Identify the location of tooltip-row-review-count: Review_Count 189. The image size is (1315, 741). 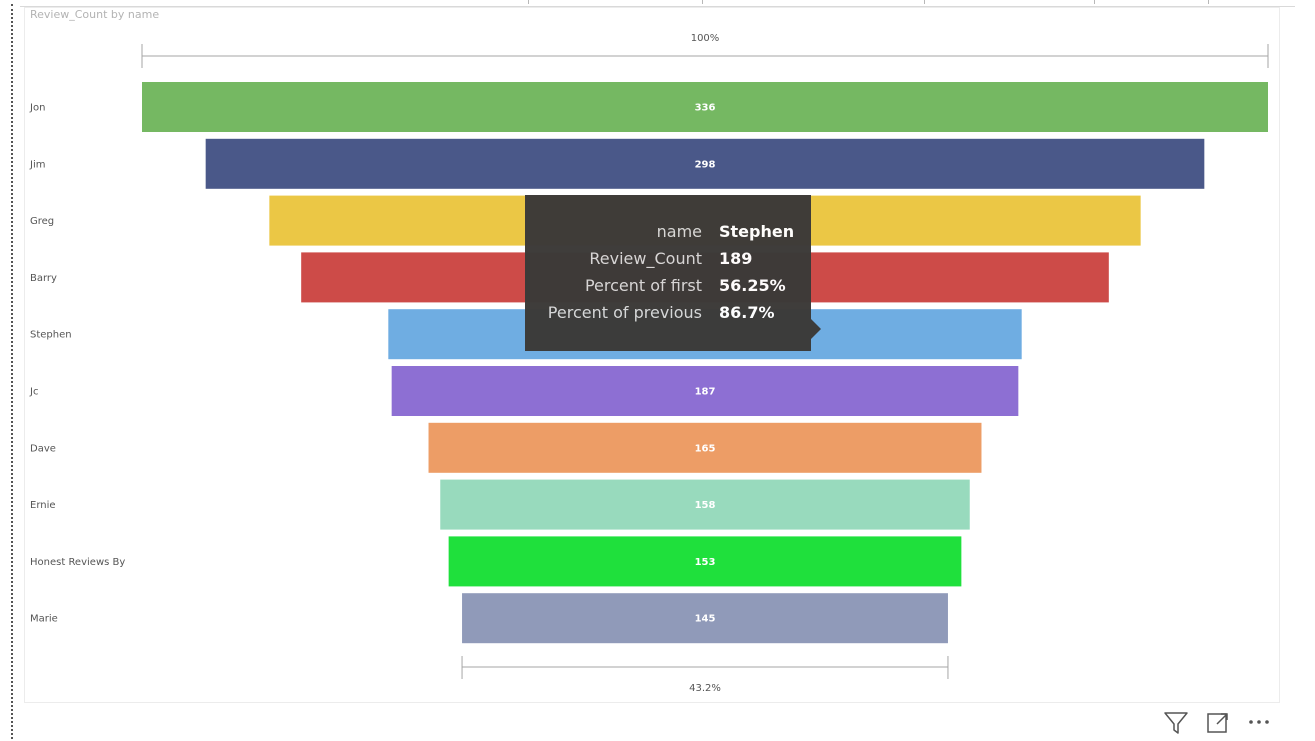
(668, 260).